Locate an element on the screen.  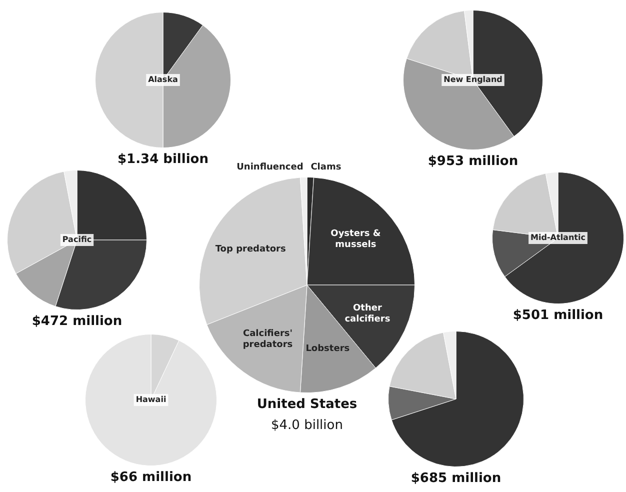
text: $501 million is located at coordinates (558, 315).